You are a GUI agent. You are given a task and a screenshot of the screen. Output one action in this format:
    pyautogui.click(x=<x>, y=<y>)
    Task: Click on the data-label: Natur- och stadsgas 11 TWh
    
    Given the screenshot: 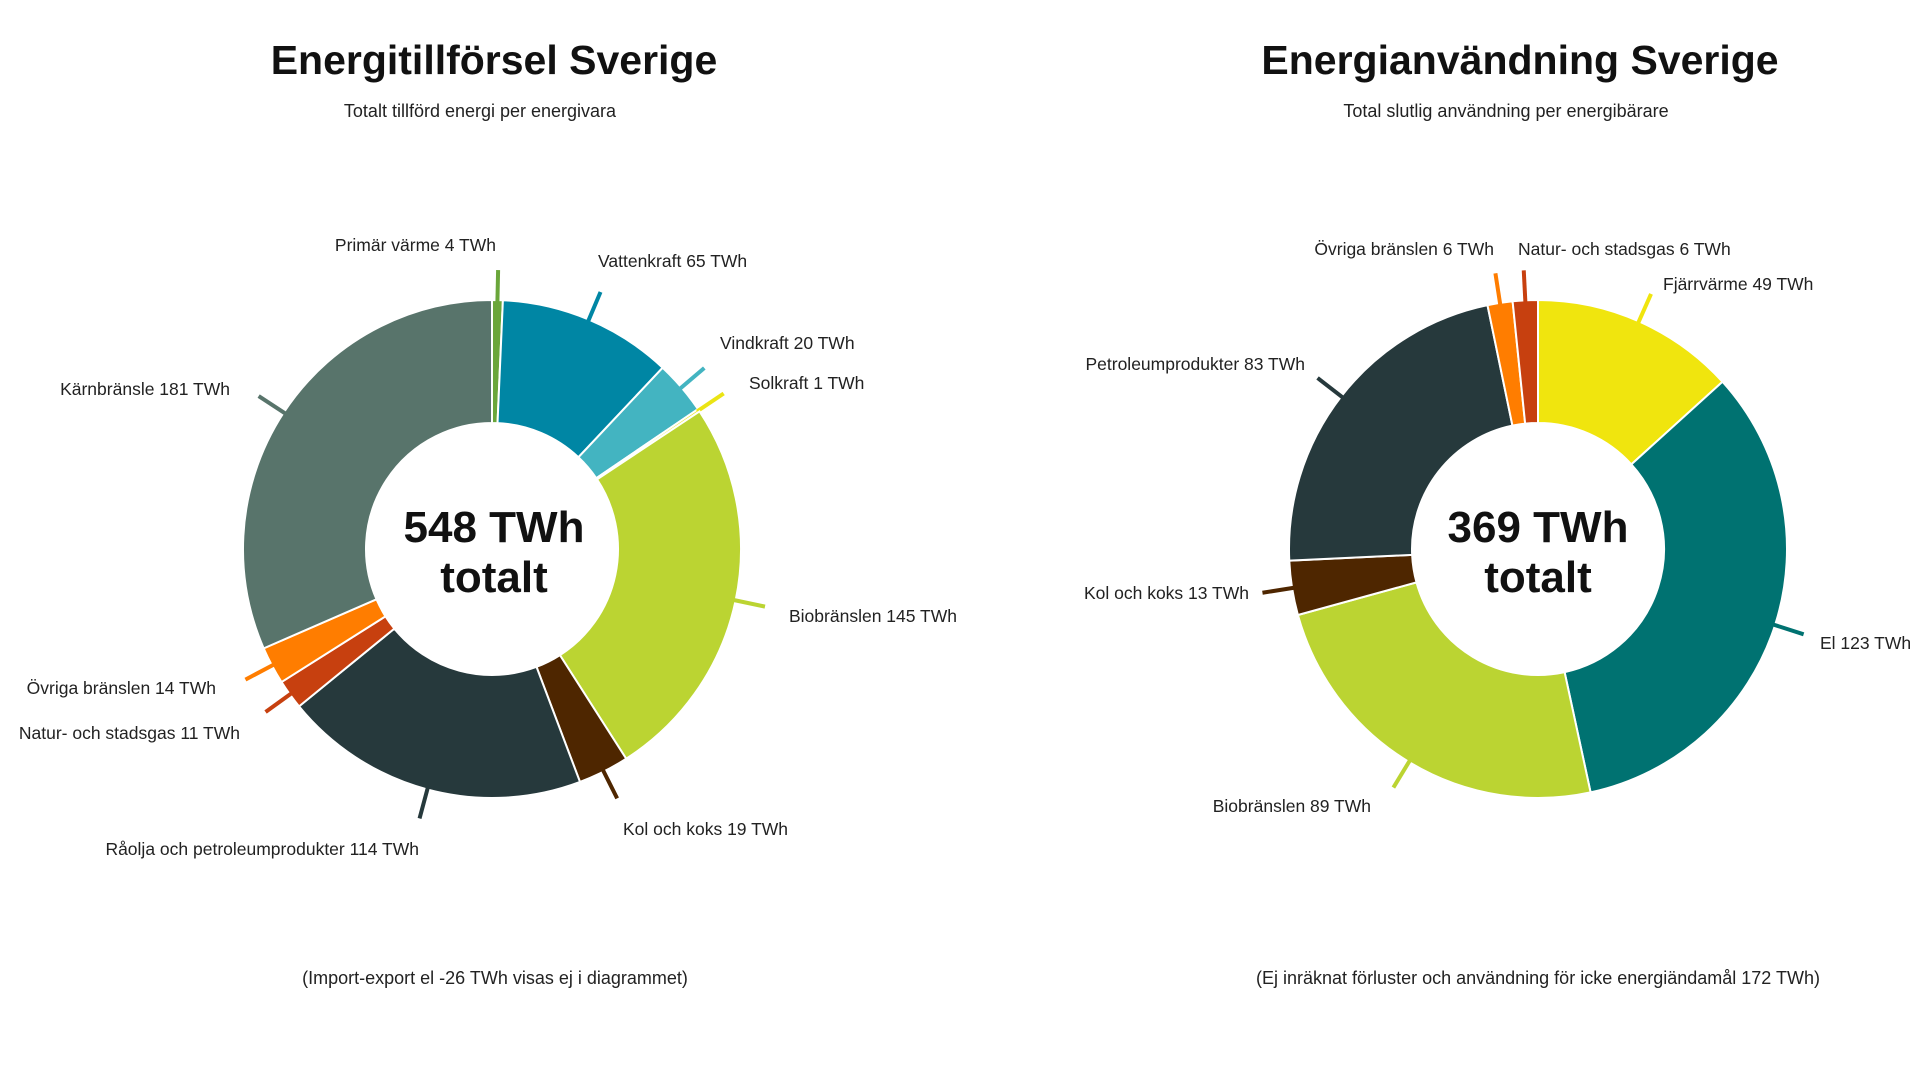 What is the action you would take?
    pyautogui.click(x=129, y=733)
    